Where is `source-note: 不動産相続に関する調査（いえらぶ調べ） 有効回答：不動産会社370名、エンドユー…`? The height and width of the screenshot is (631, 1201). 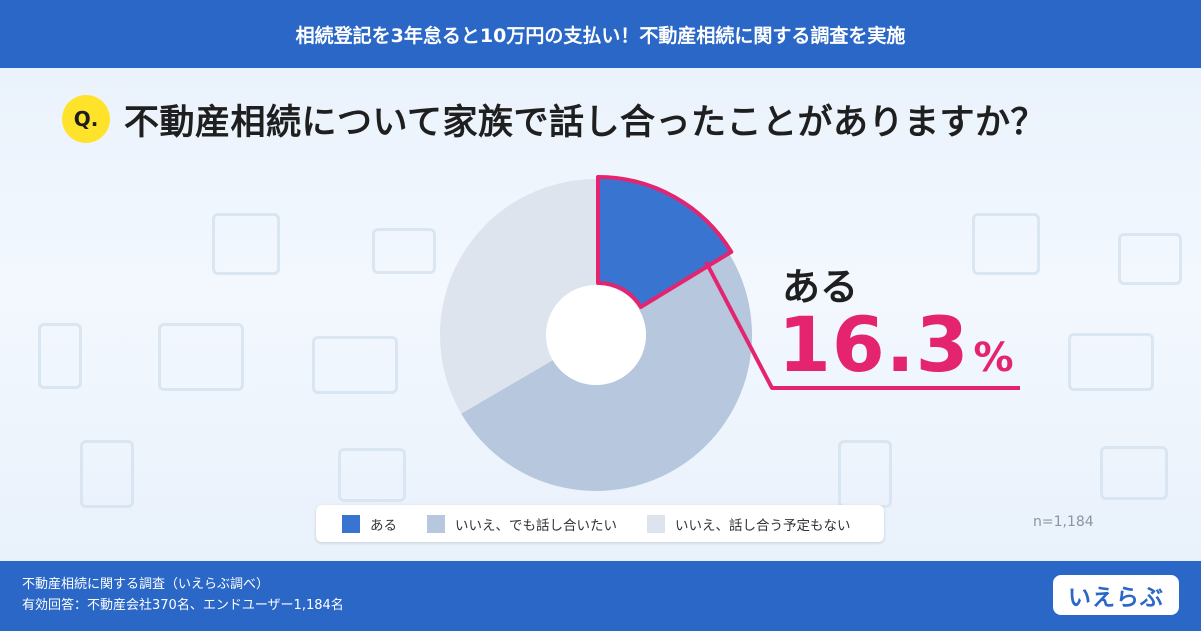
source-note: 不動産相続に関する調査（いえらぶ調べ） 有効回答：不動産会社370名、エンドユー… is located at coordinates (183, 595).